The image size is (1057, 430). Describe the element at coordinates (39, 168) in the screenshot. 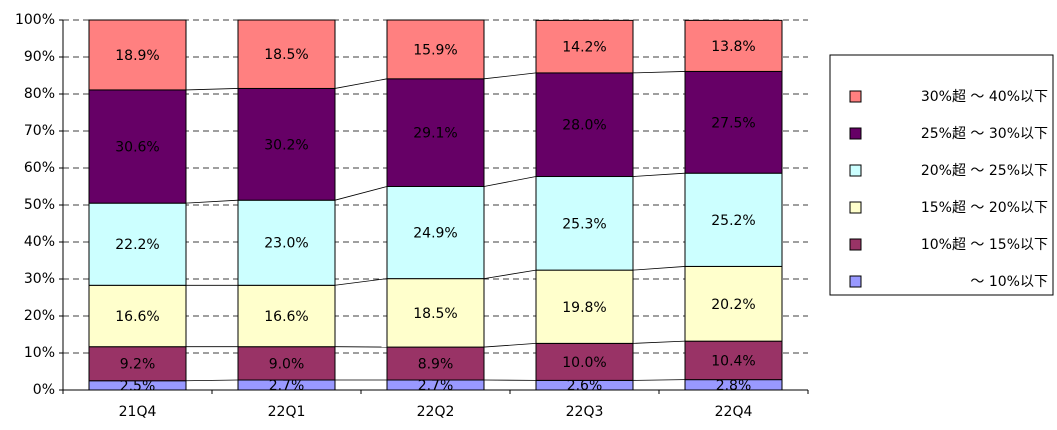

I see `y-tick-label: 60%` at that location.